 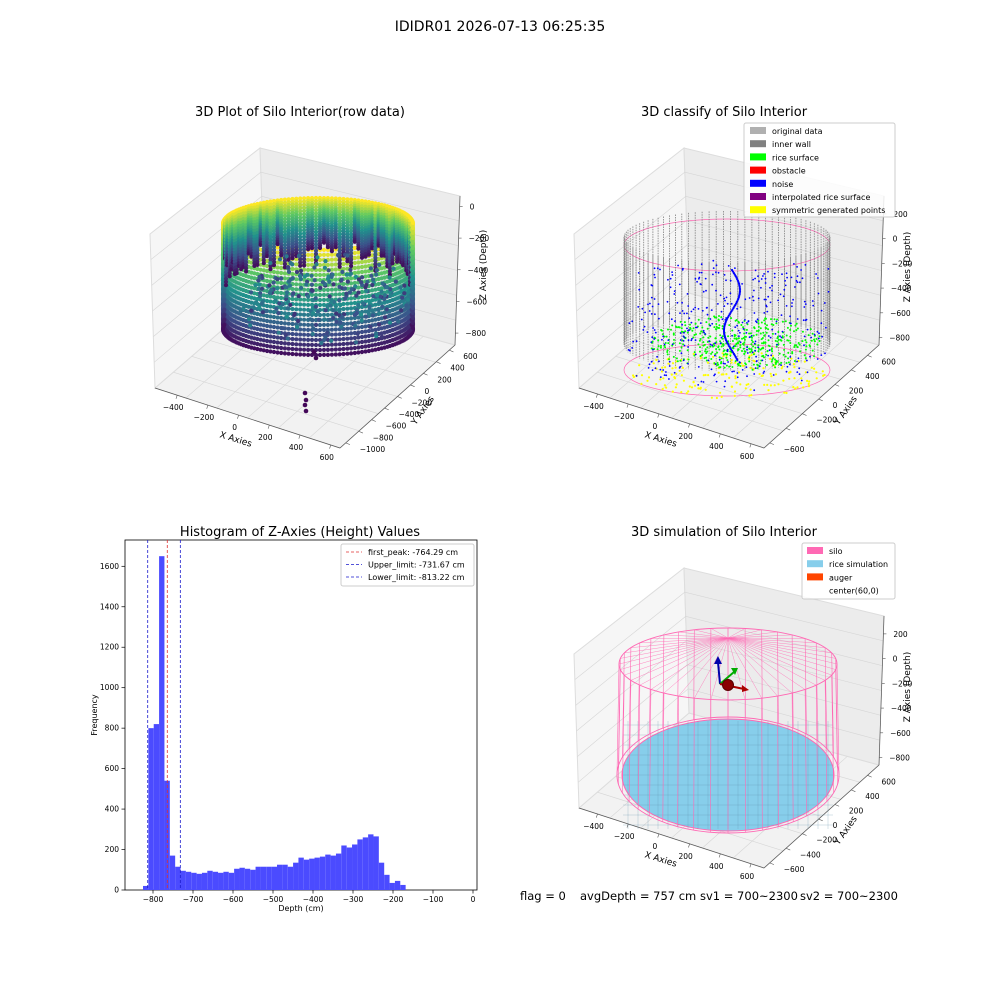 I want to click on p1-tick-label: 0, so click(x=234, y=427).